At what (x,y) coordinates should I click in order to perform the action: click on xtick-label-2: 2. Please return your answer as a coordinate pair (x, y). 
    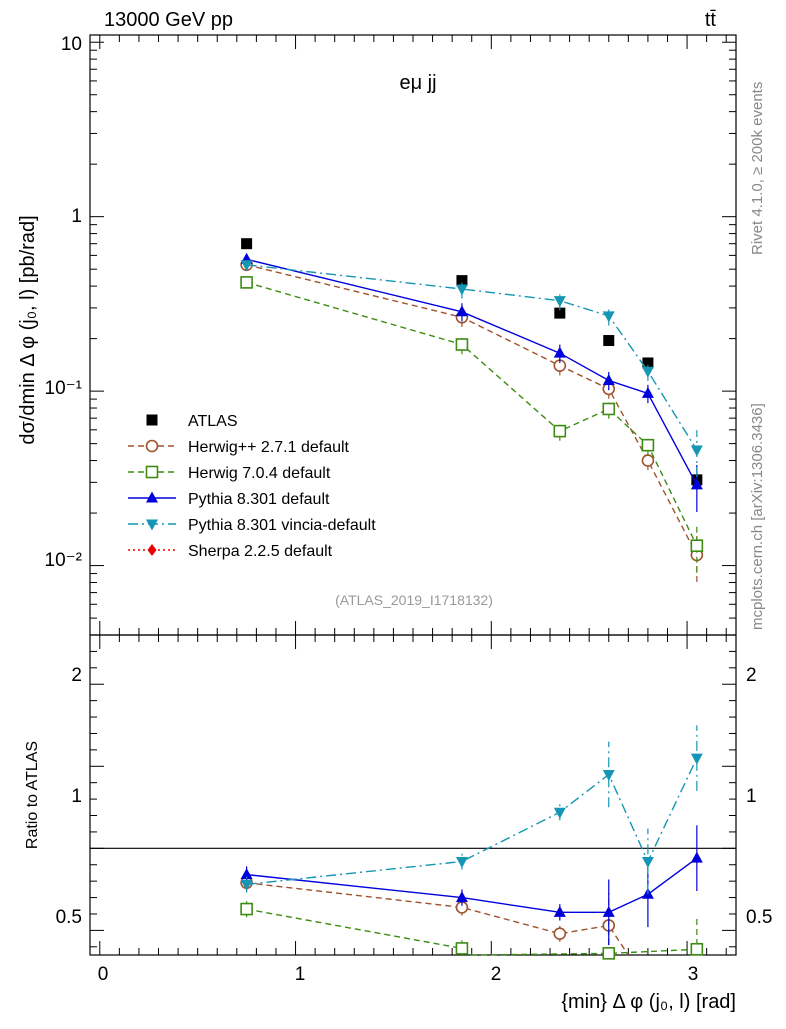
    Looking at the image, I should click on (496, 974).